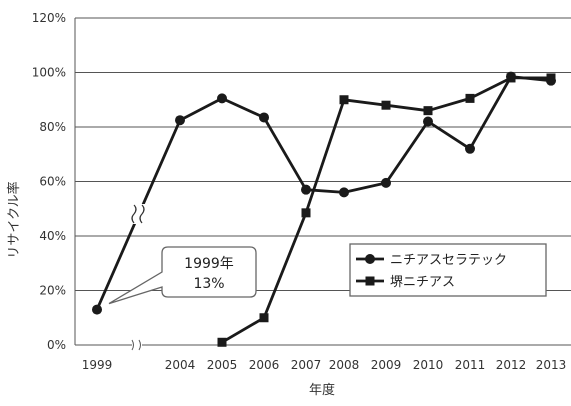  What do you see at coordinates (428, 122) in the screenshot?
I see `series-0-point-2010` at bounding box center [428, 122].